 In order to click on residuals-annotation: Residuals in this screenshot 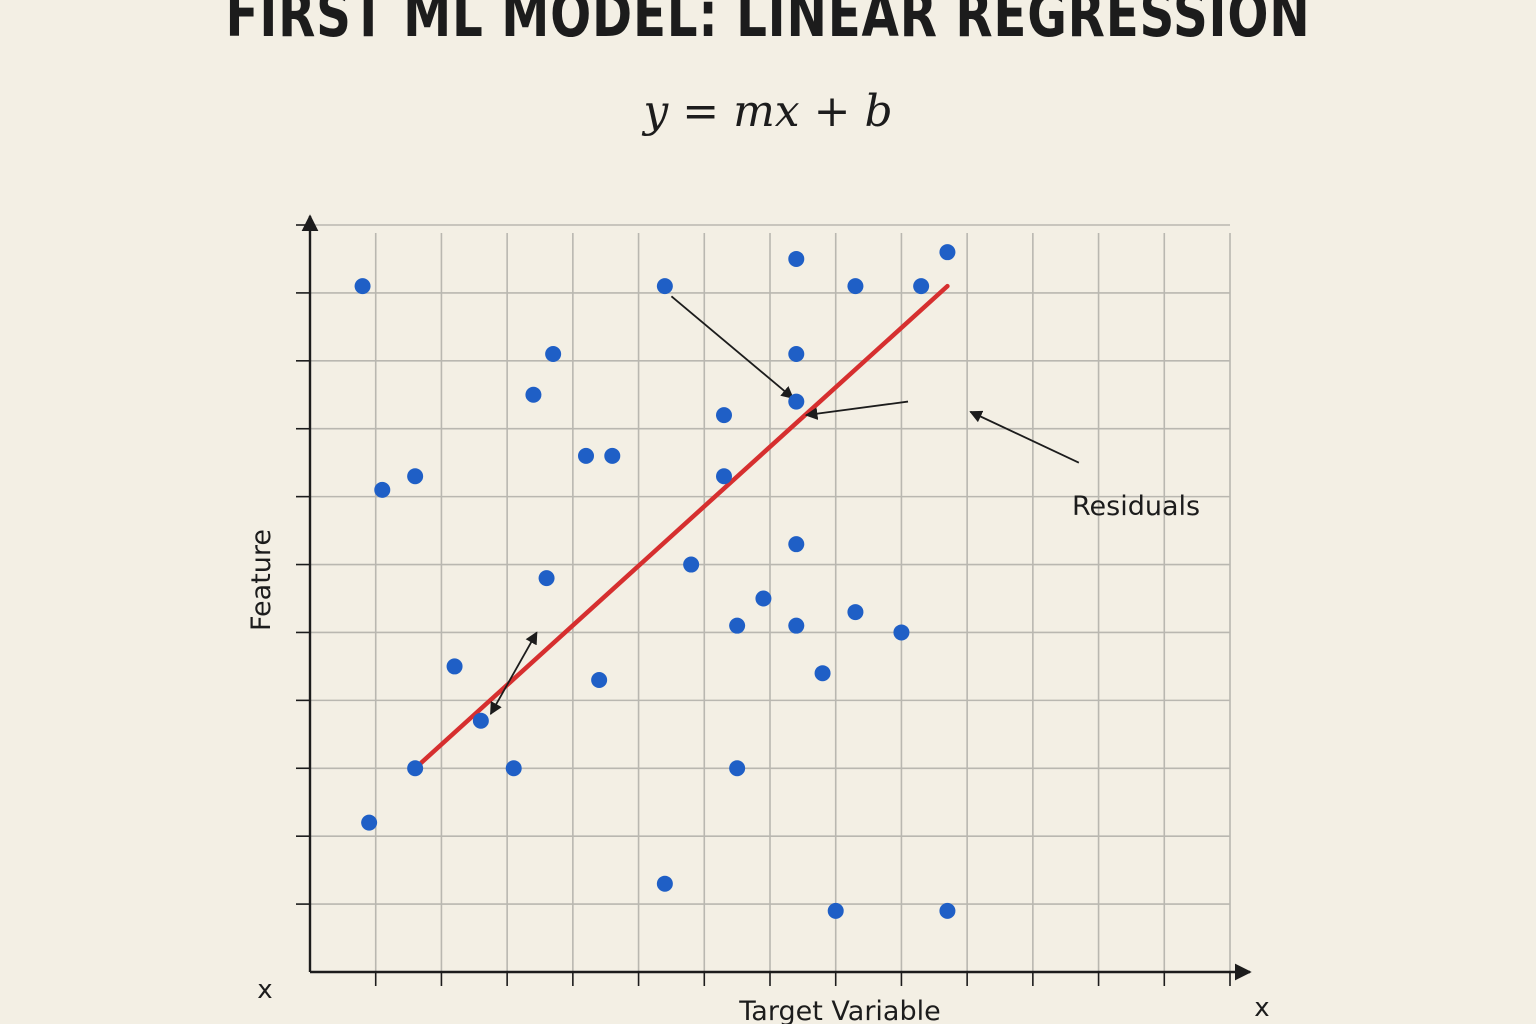, I will do `click(1136, 506)`.